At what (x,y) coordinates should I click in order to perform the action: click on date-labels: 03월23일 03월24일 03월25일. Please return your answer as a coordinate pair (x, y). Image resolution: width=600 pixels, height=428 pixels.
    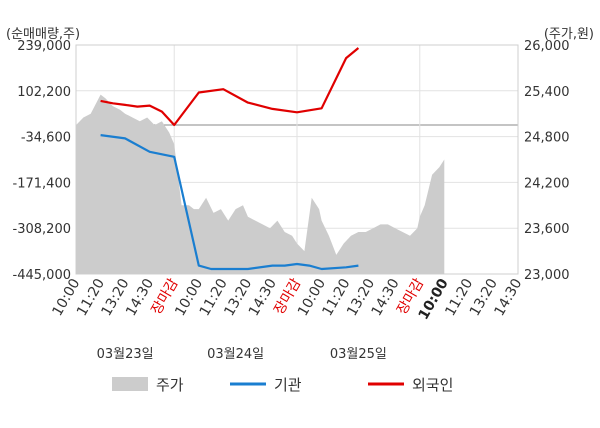
    Looking at the image, I should click on (242, 354).